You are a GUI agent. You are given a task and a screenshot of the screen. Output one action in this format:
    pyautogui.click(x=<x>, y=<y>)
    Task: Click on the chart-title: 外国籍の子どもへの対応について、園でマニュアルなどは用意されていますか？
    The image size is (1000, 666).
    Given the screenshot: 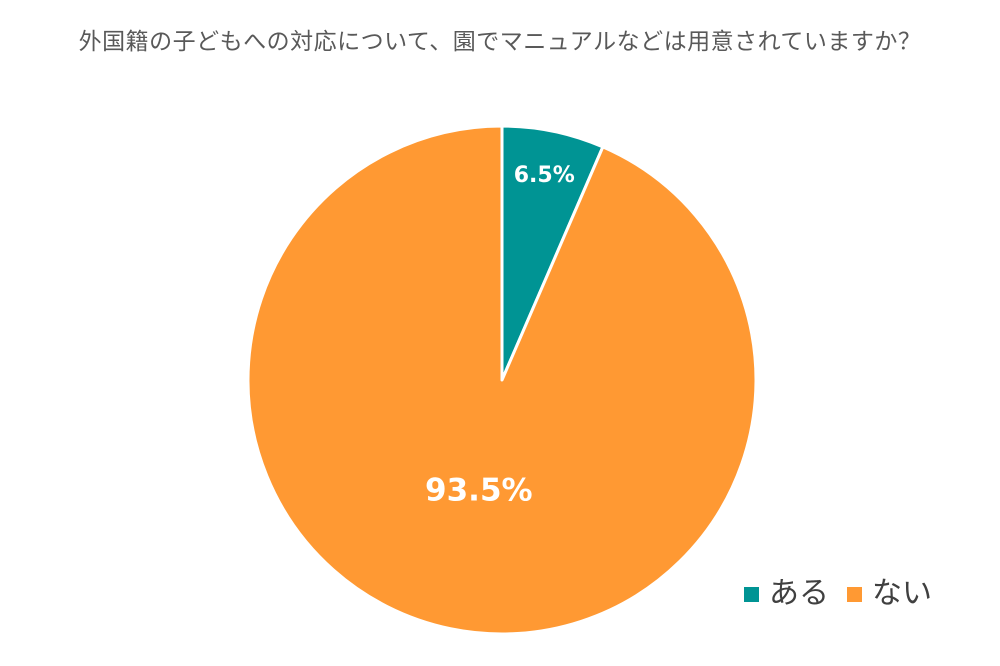 What is the action you would take?
    pyautogui.click(x=500, y=42)
    